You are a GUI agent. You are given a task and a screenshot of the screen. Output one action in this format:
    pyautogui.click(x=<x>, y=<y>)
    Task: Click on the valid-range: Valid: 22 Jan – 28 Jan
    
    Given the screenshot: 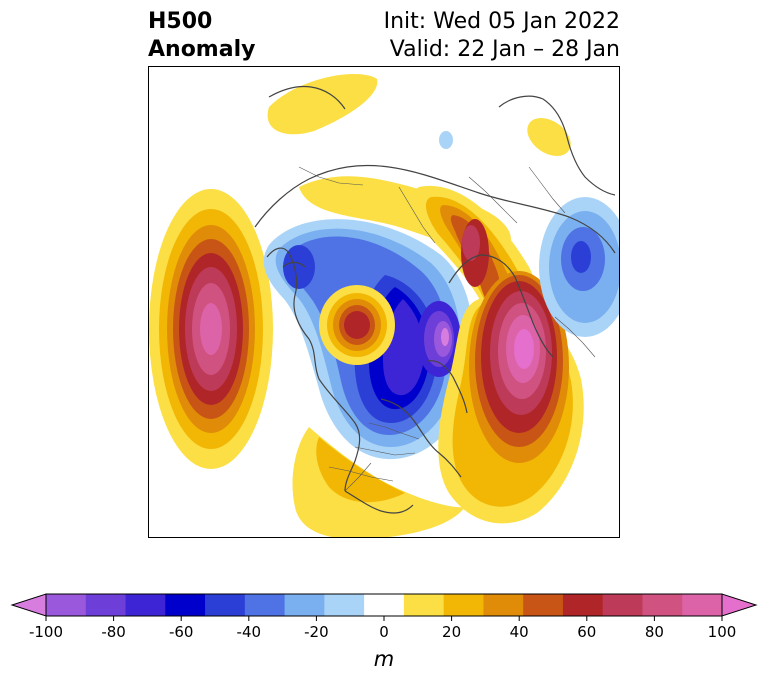 What is the action you would take?
    pyautogui.click(x=504, y=49)
    